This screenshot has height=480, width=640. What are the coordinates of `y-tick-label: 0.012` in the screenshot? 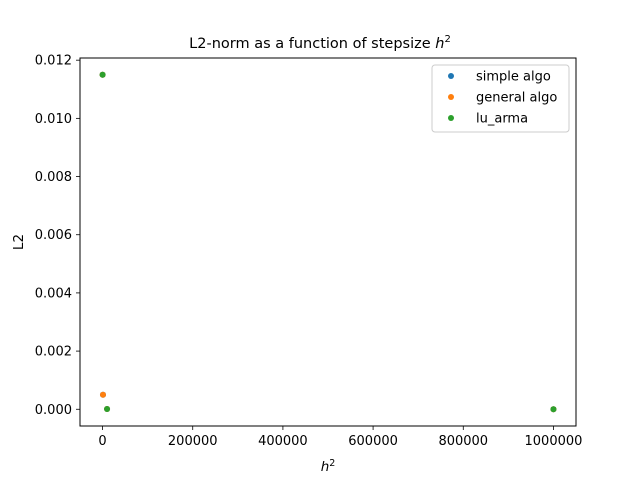 It's located at (53, 61).